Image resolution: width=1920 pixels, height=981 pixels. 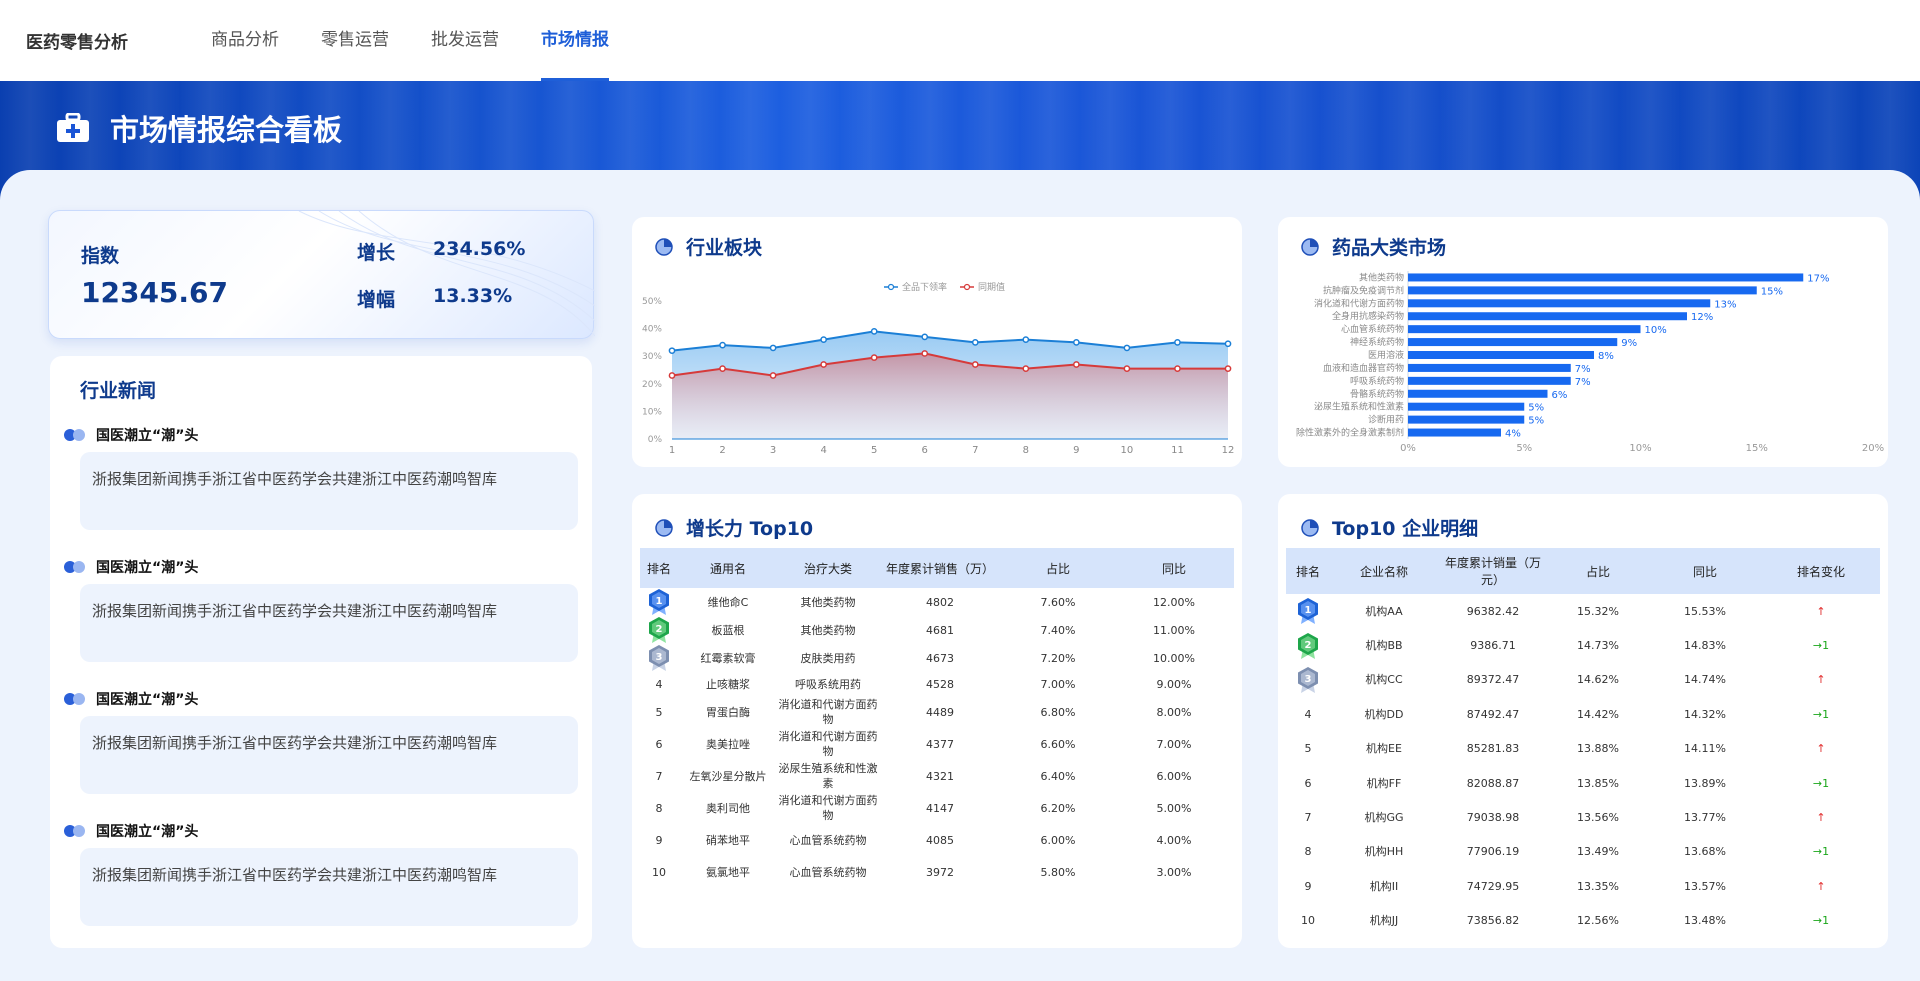 What do you see at coordinates (1127, 450) in the screenshot?
I see `x-tick-label: 10` at bounding box center [1127, 450].